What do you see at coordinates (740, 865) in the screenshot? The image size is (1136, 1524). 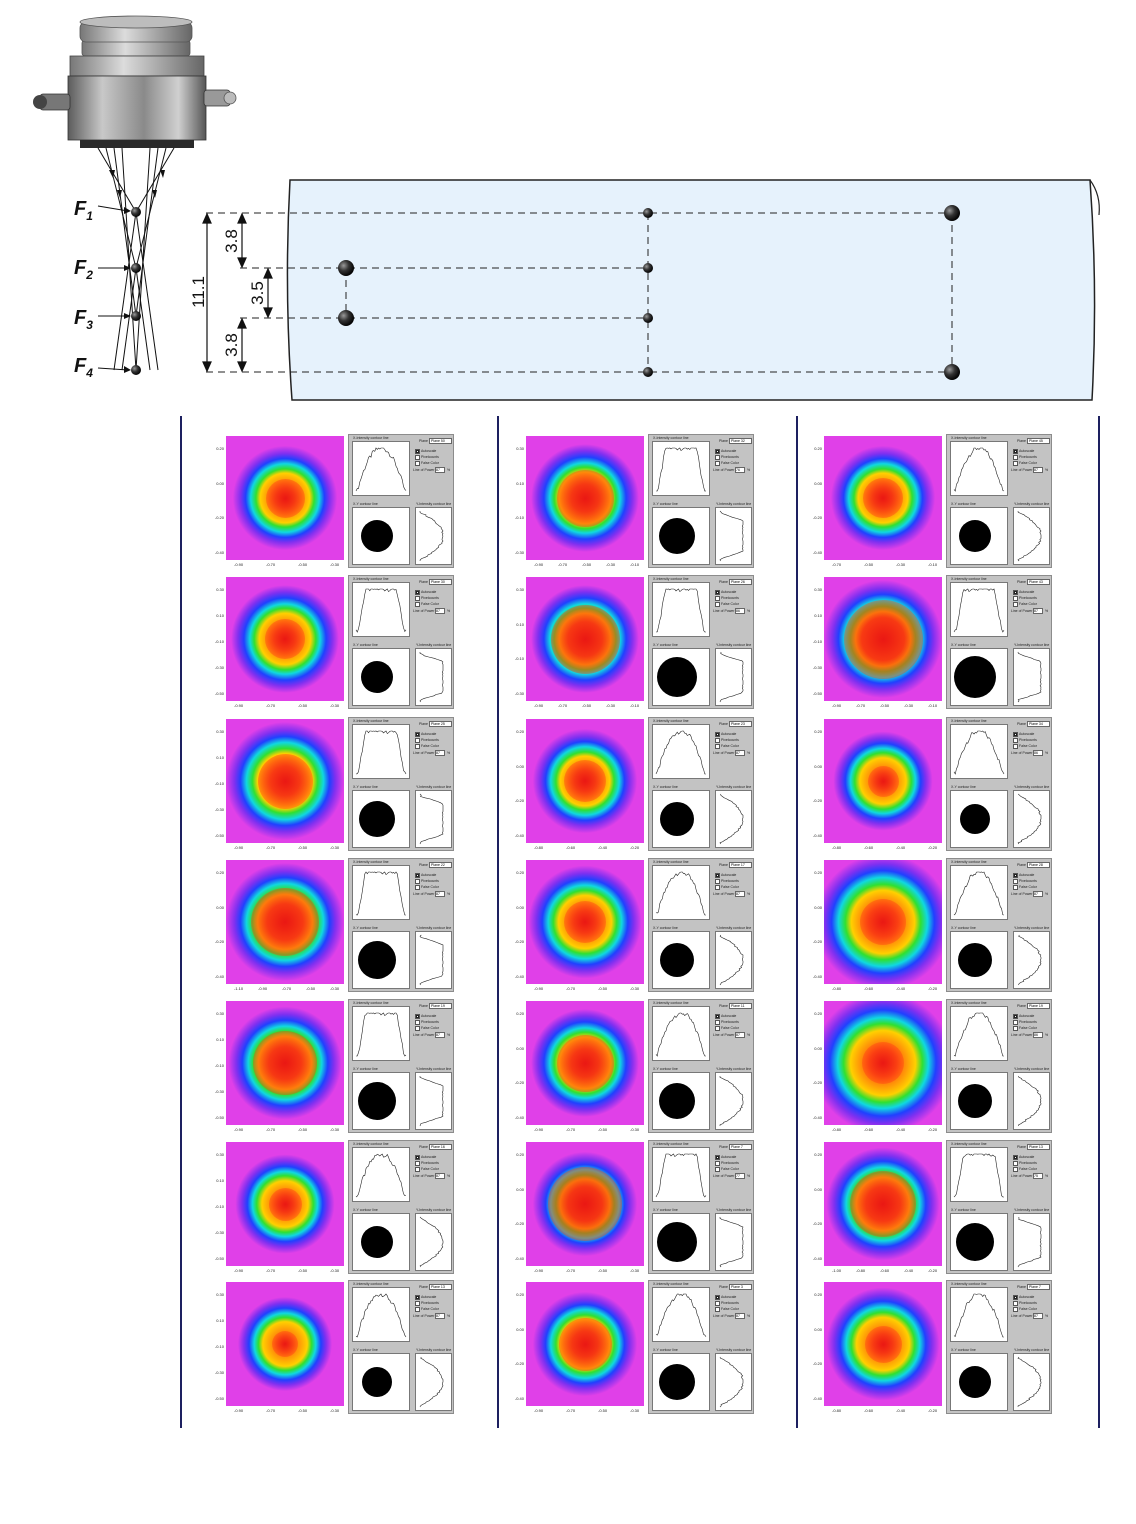 I see `plane-select: Plane 17` at bounding box center [740, 865].